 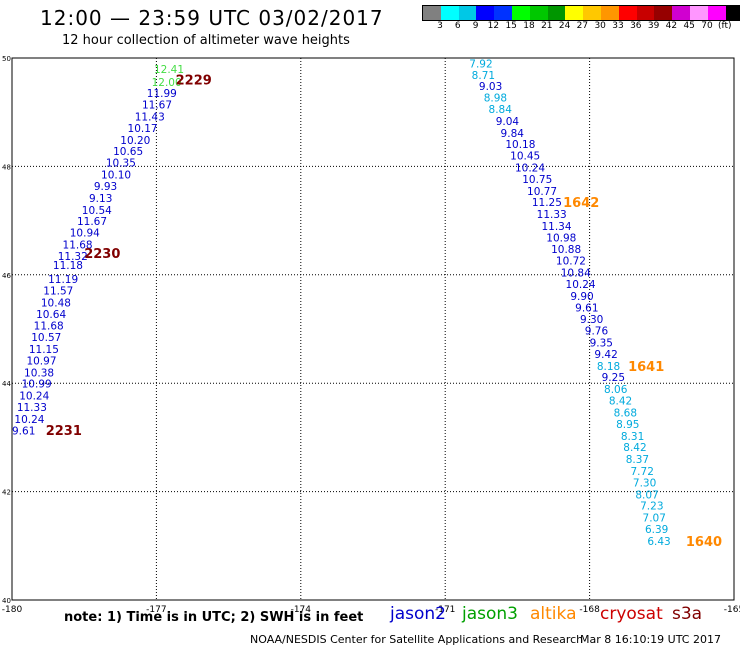 I want to click on legend-item-cryosat: cryosat, so click(x=631, y=614).